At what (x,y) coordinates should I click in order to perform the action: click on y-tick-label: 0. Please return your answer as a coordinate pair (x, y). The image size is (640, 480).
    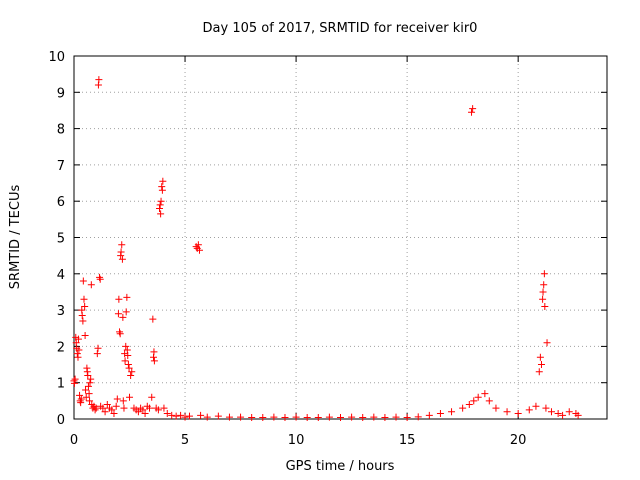
    Looking at the image, I should click on (61, 420).